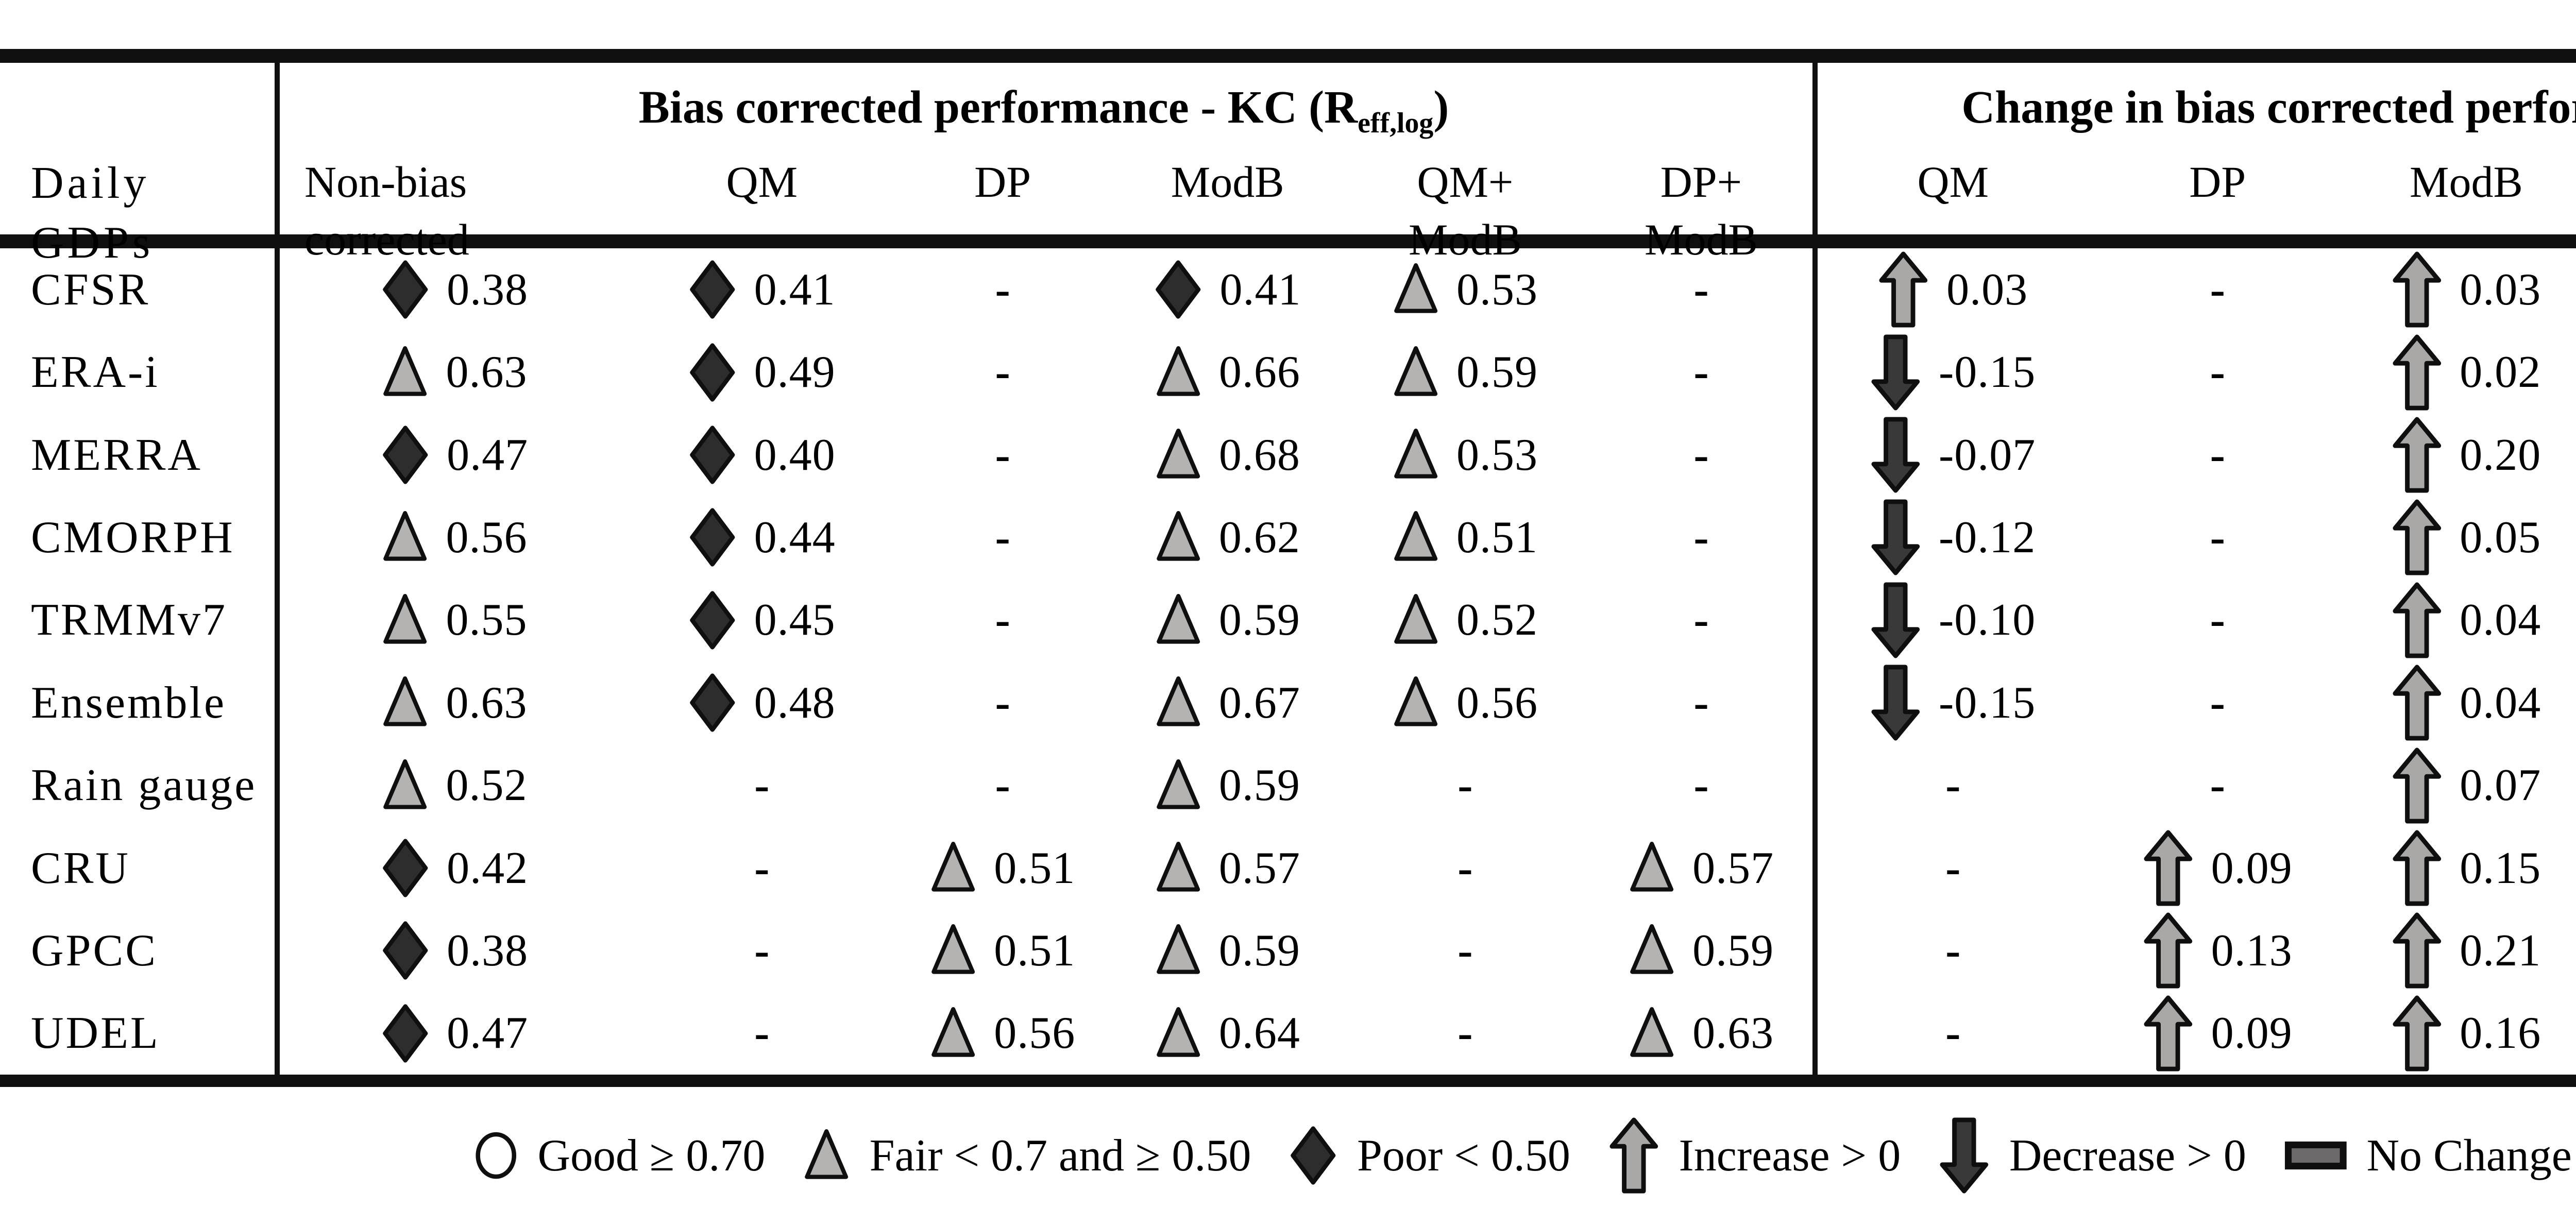 Image resolution: width=2576 pixels, height=1224 pixels. I want to click on cell-value: 0.48, so click(795, 702).